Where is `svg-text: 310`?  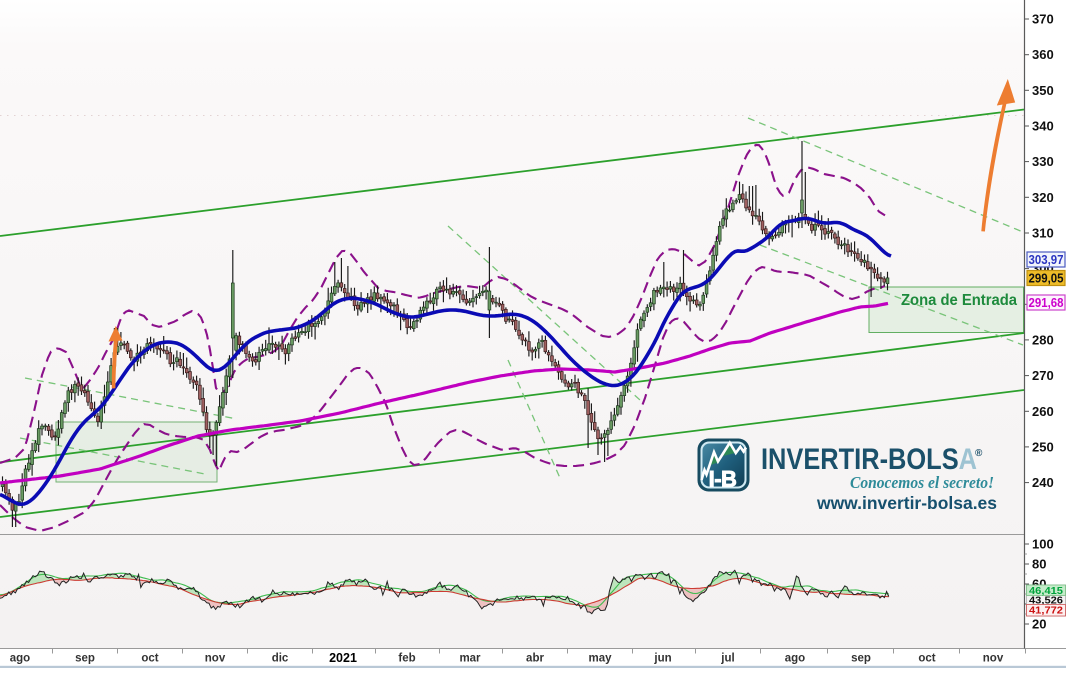 svg-text: 310 is located at coordinates (1043, 233).